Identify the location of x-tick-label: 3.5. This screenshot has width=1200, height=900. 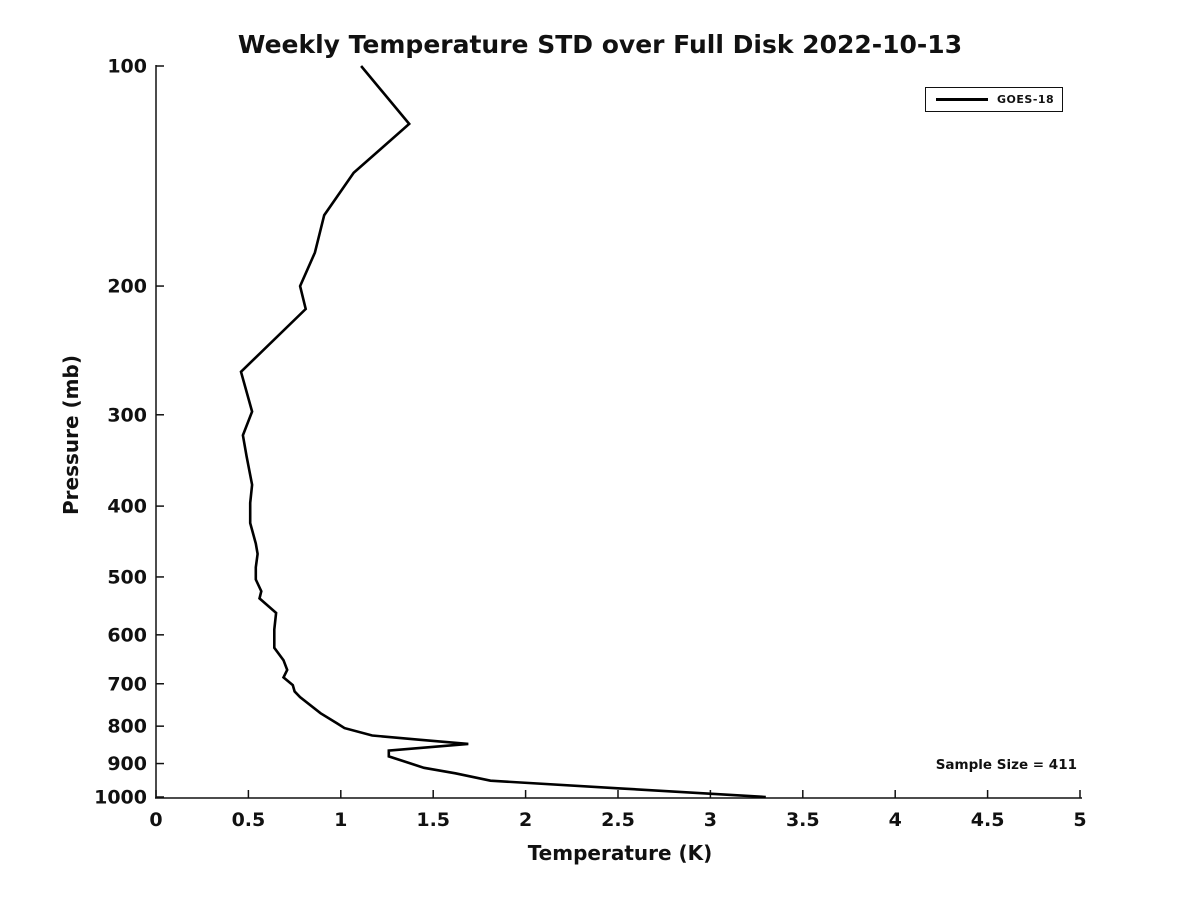
(803, 820).